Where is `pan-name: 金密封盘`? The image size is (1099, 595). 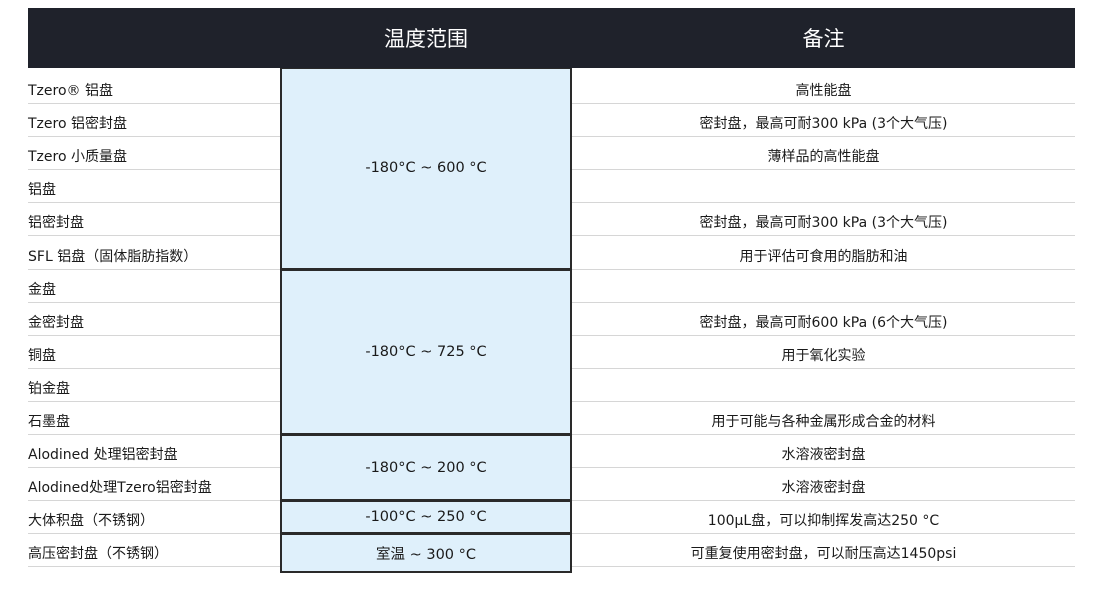 pan-name: 金密封盘 is located at coordinates (56, 322).